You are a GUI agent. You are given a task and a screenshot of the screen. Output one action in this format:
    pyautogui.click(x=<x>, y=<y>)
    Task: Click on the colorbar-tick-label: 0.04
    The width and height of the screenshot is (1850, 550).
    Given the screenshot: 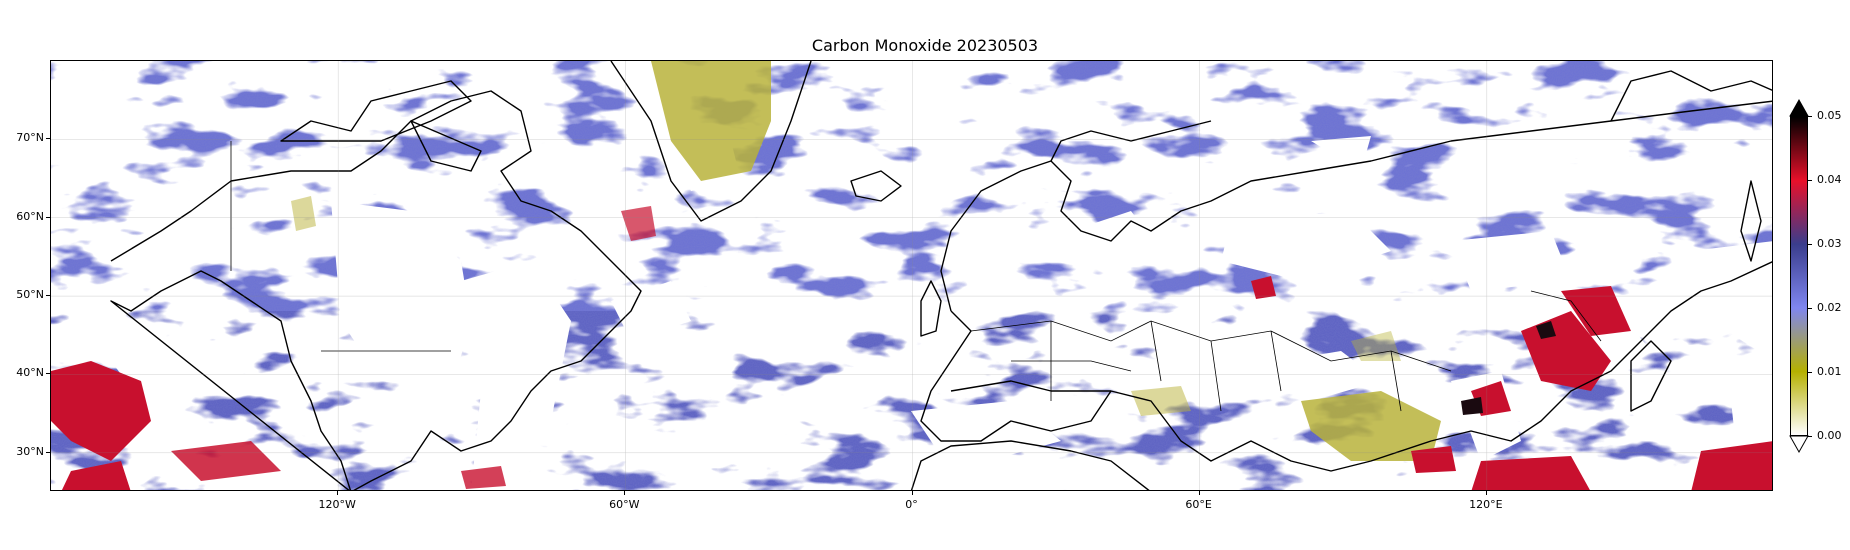 What is the action you would take?
    pyautogui.click(x=1829, y=179)
    